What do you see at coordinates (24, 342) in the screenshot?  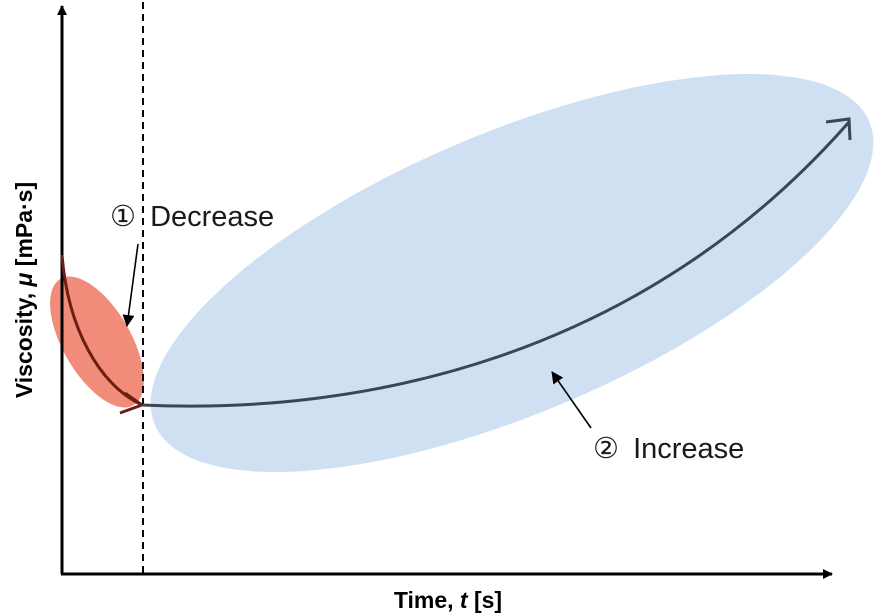 I see `y-axis-label-prefix: Viscosity,` at bounding box center [24, 342].